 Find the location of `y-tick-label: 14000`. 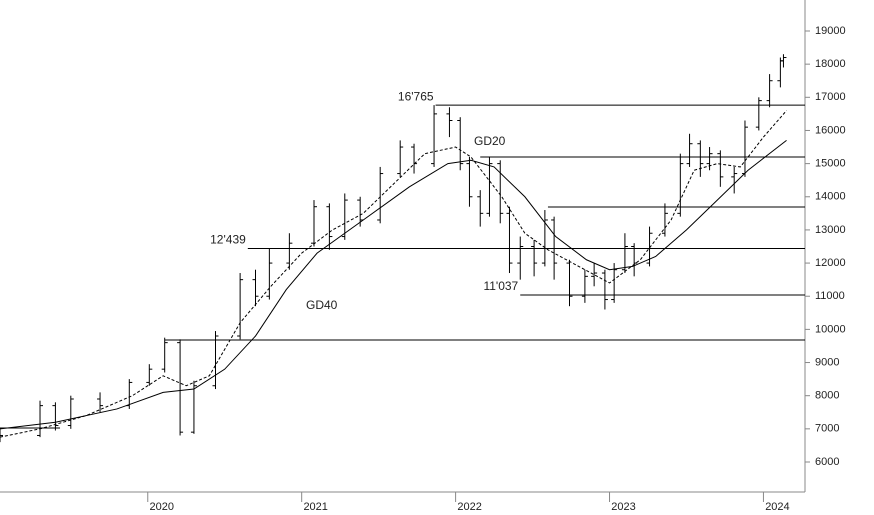

y-tick-label: 14000 is located at coordinates (830, 197).